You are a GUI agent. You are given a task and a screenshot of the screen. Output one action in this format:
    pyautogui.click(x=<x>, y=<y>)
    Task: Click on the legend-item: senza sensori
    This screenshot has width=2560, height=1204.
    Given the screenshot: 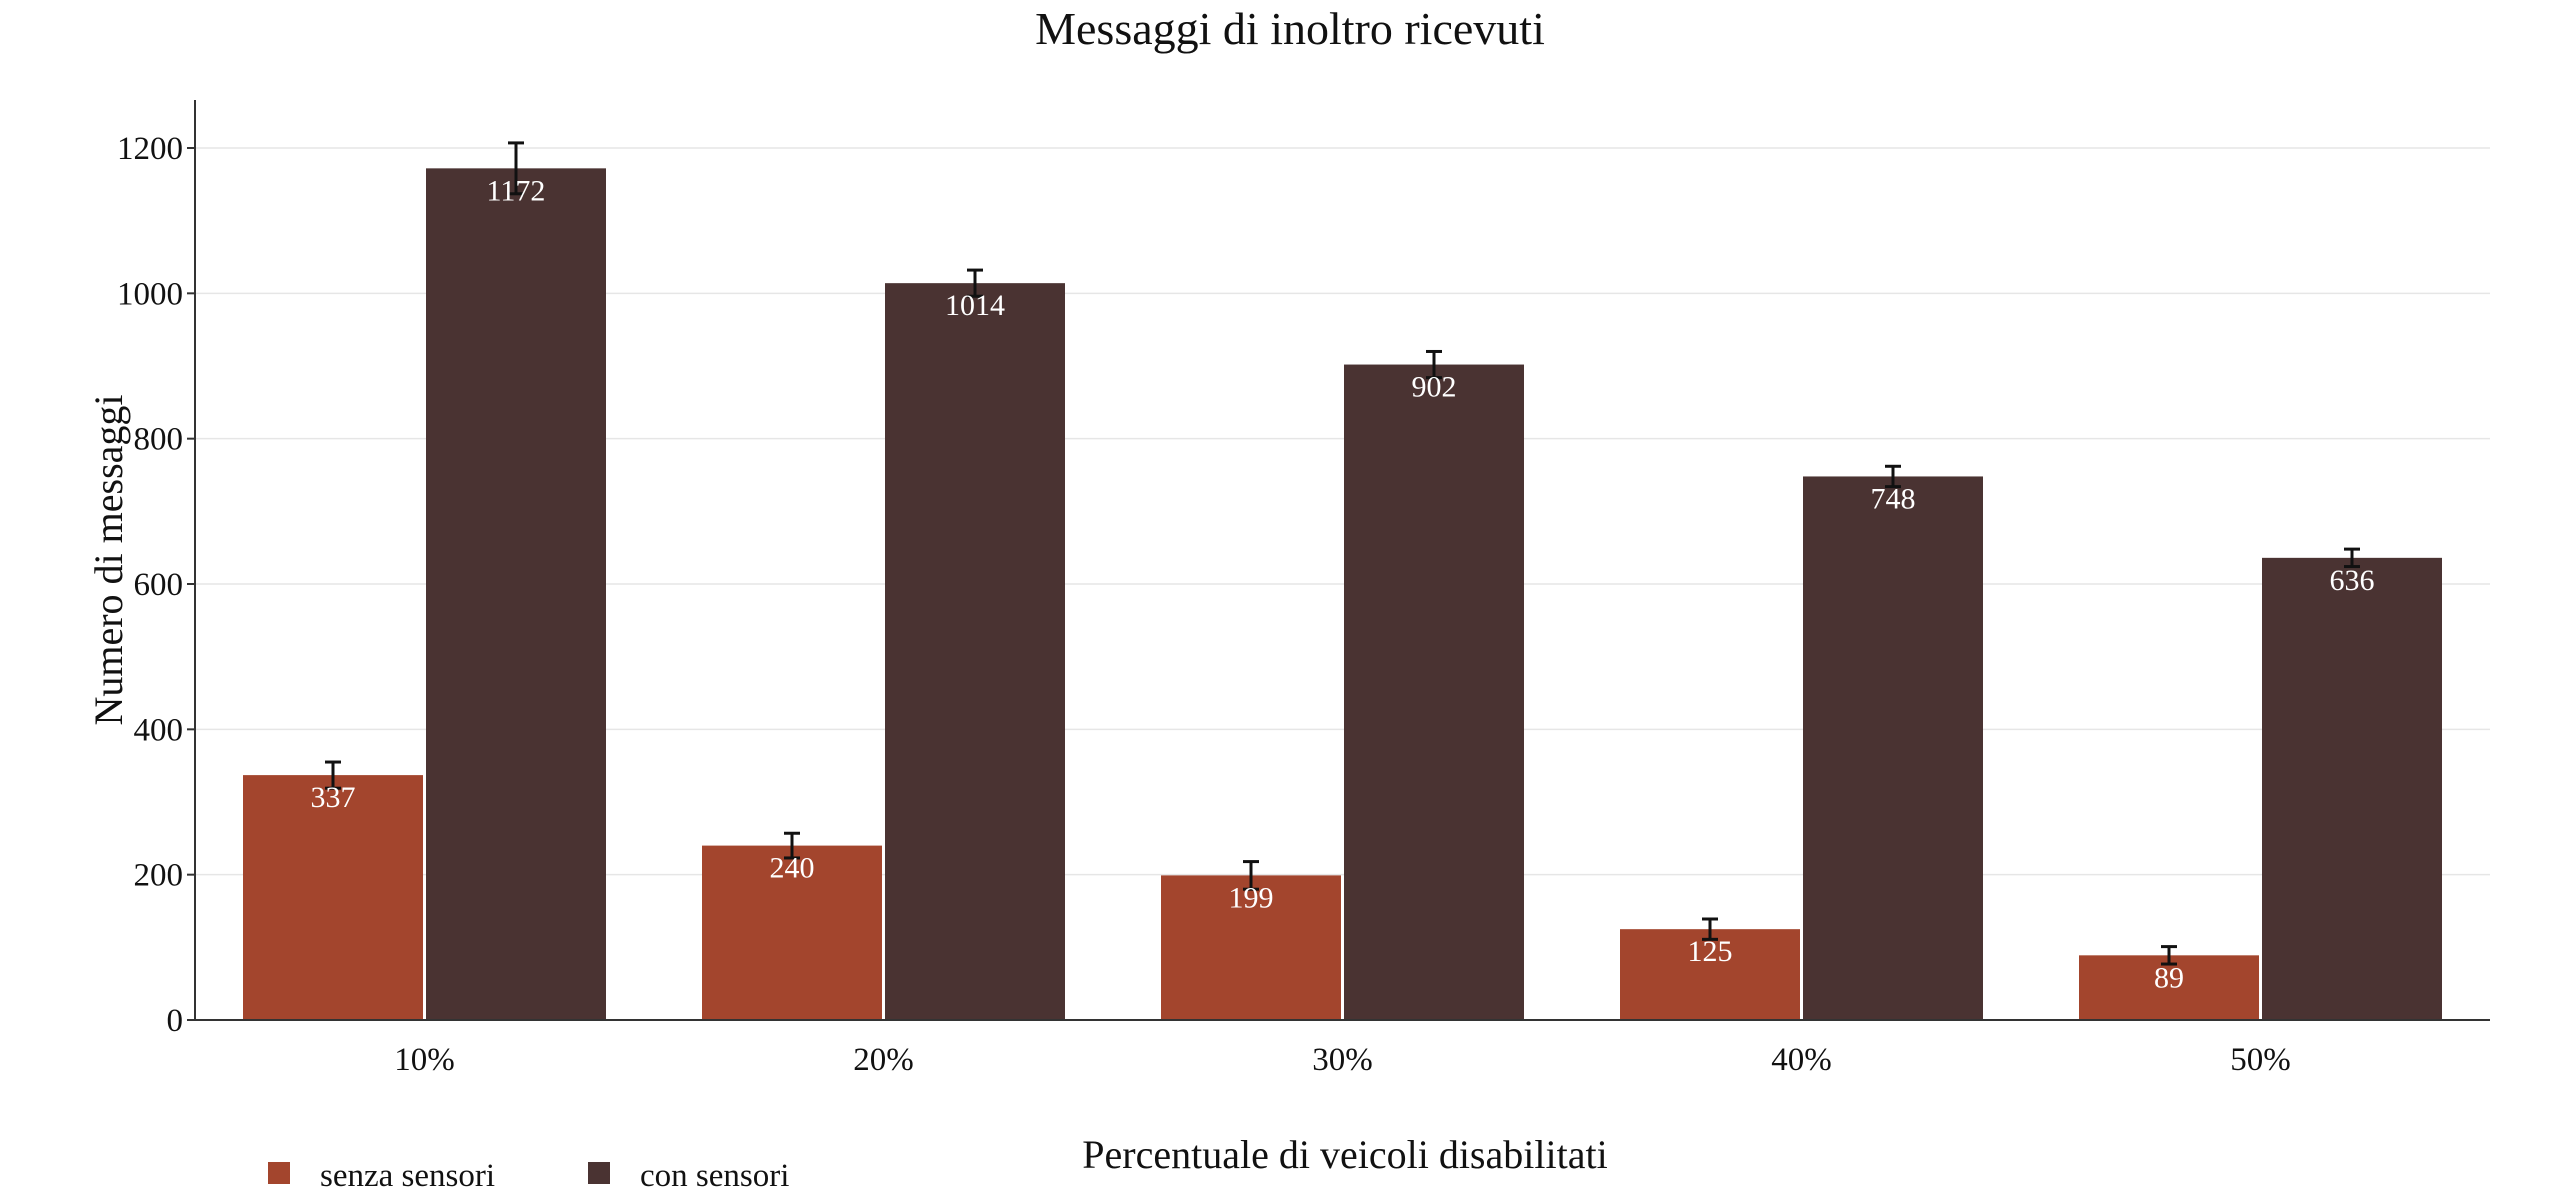 What is the action you would take?
    pyautogui.click(x=381, y=1176)
    